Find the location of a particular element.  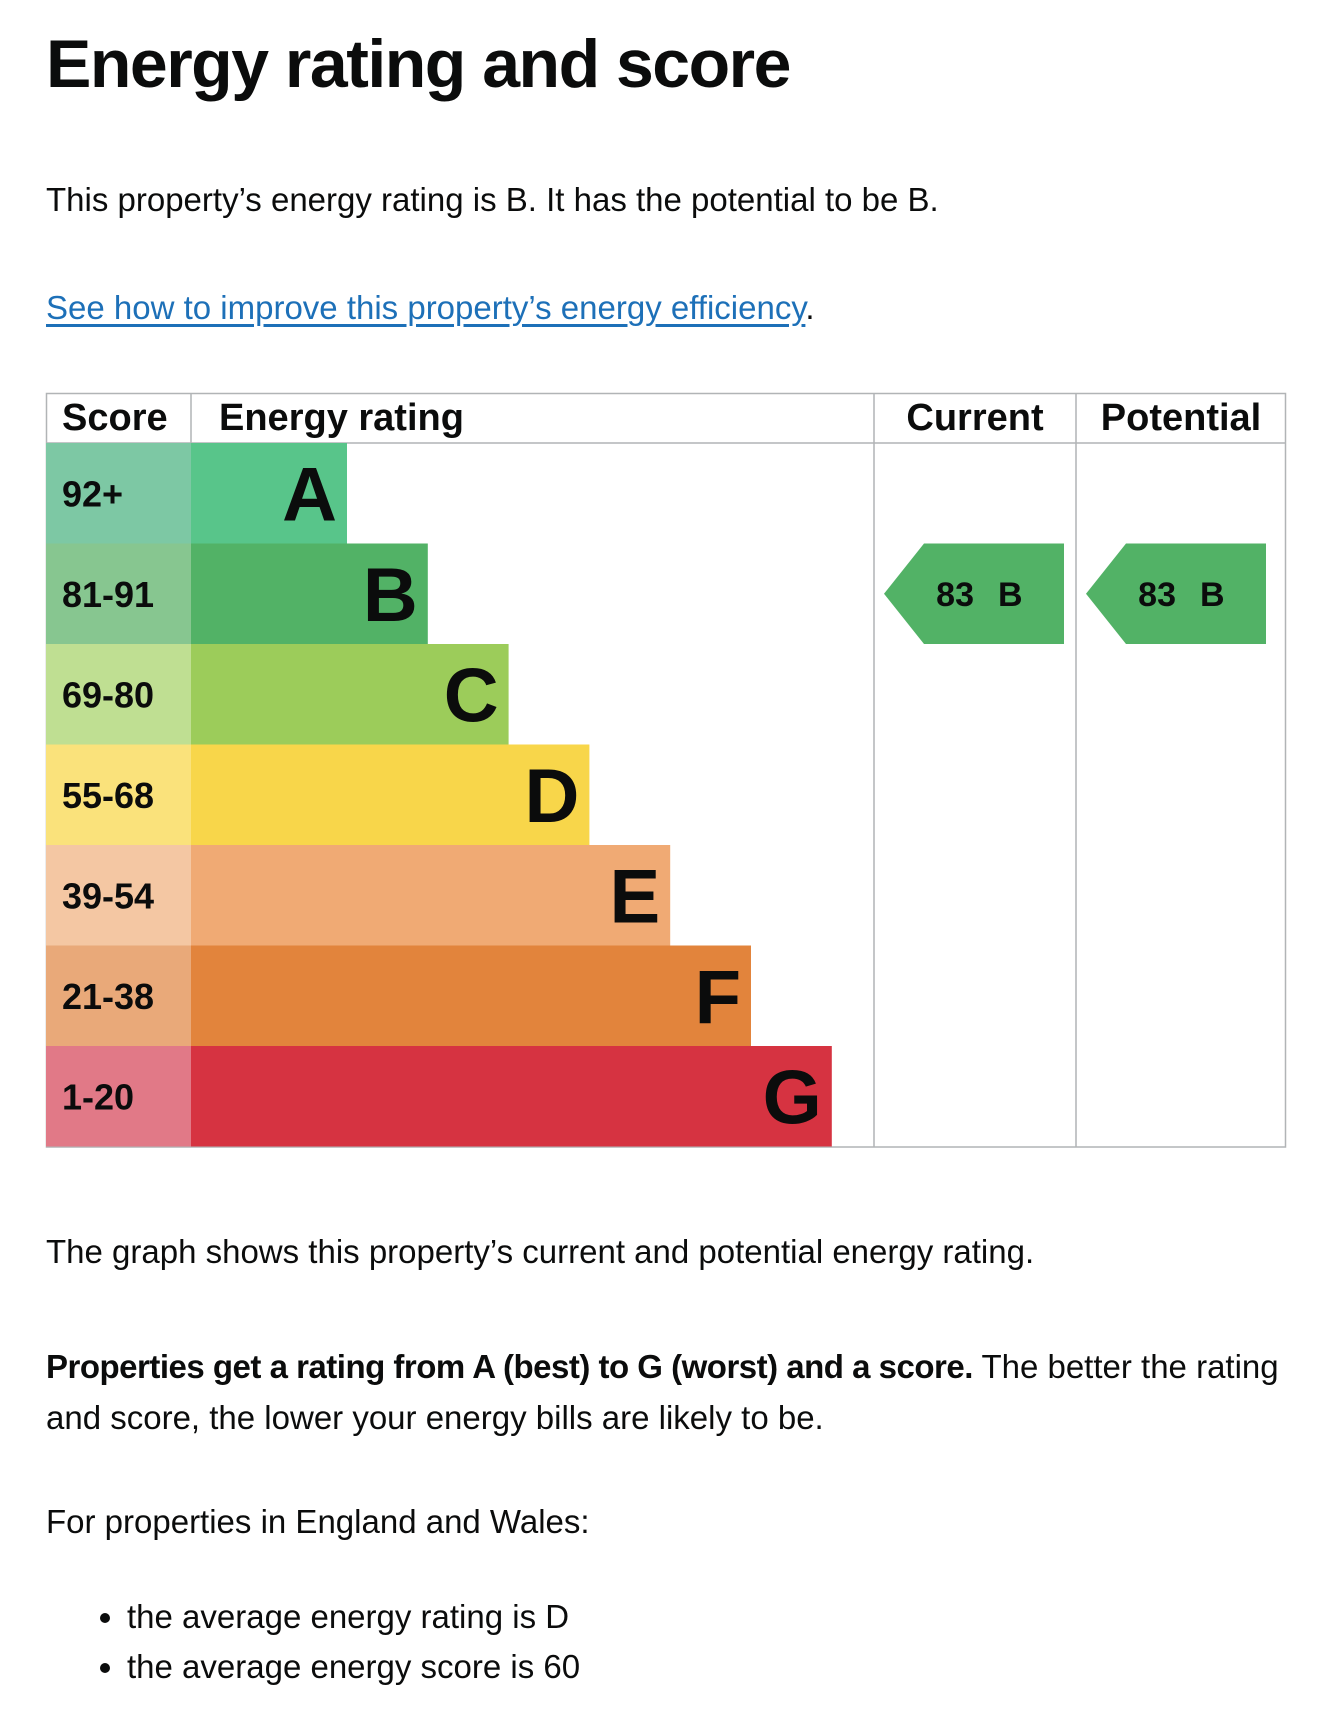

page-title: Energy rating and score is located at coordinates (418, 64).